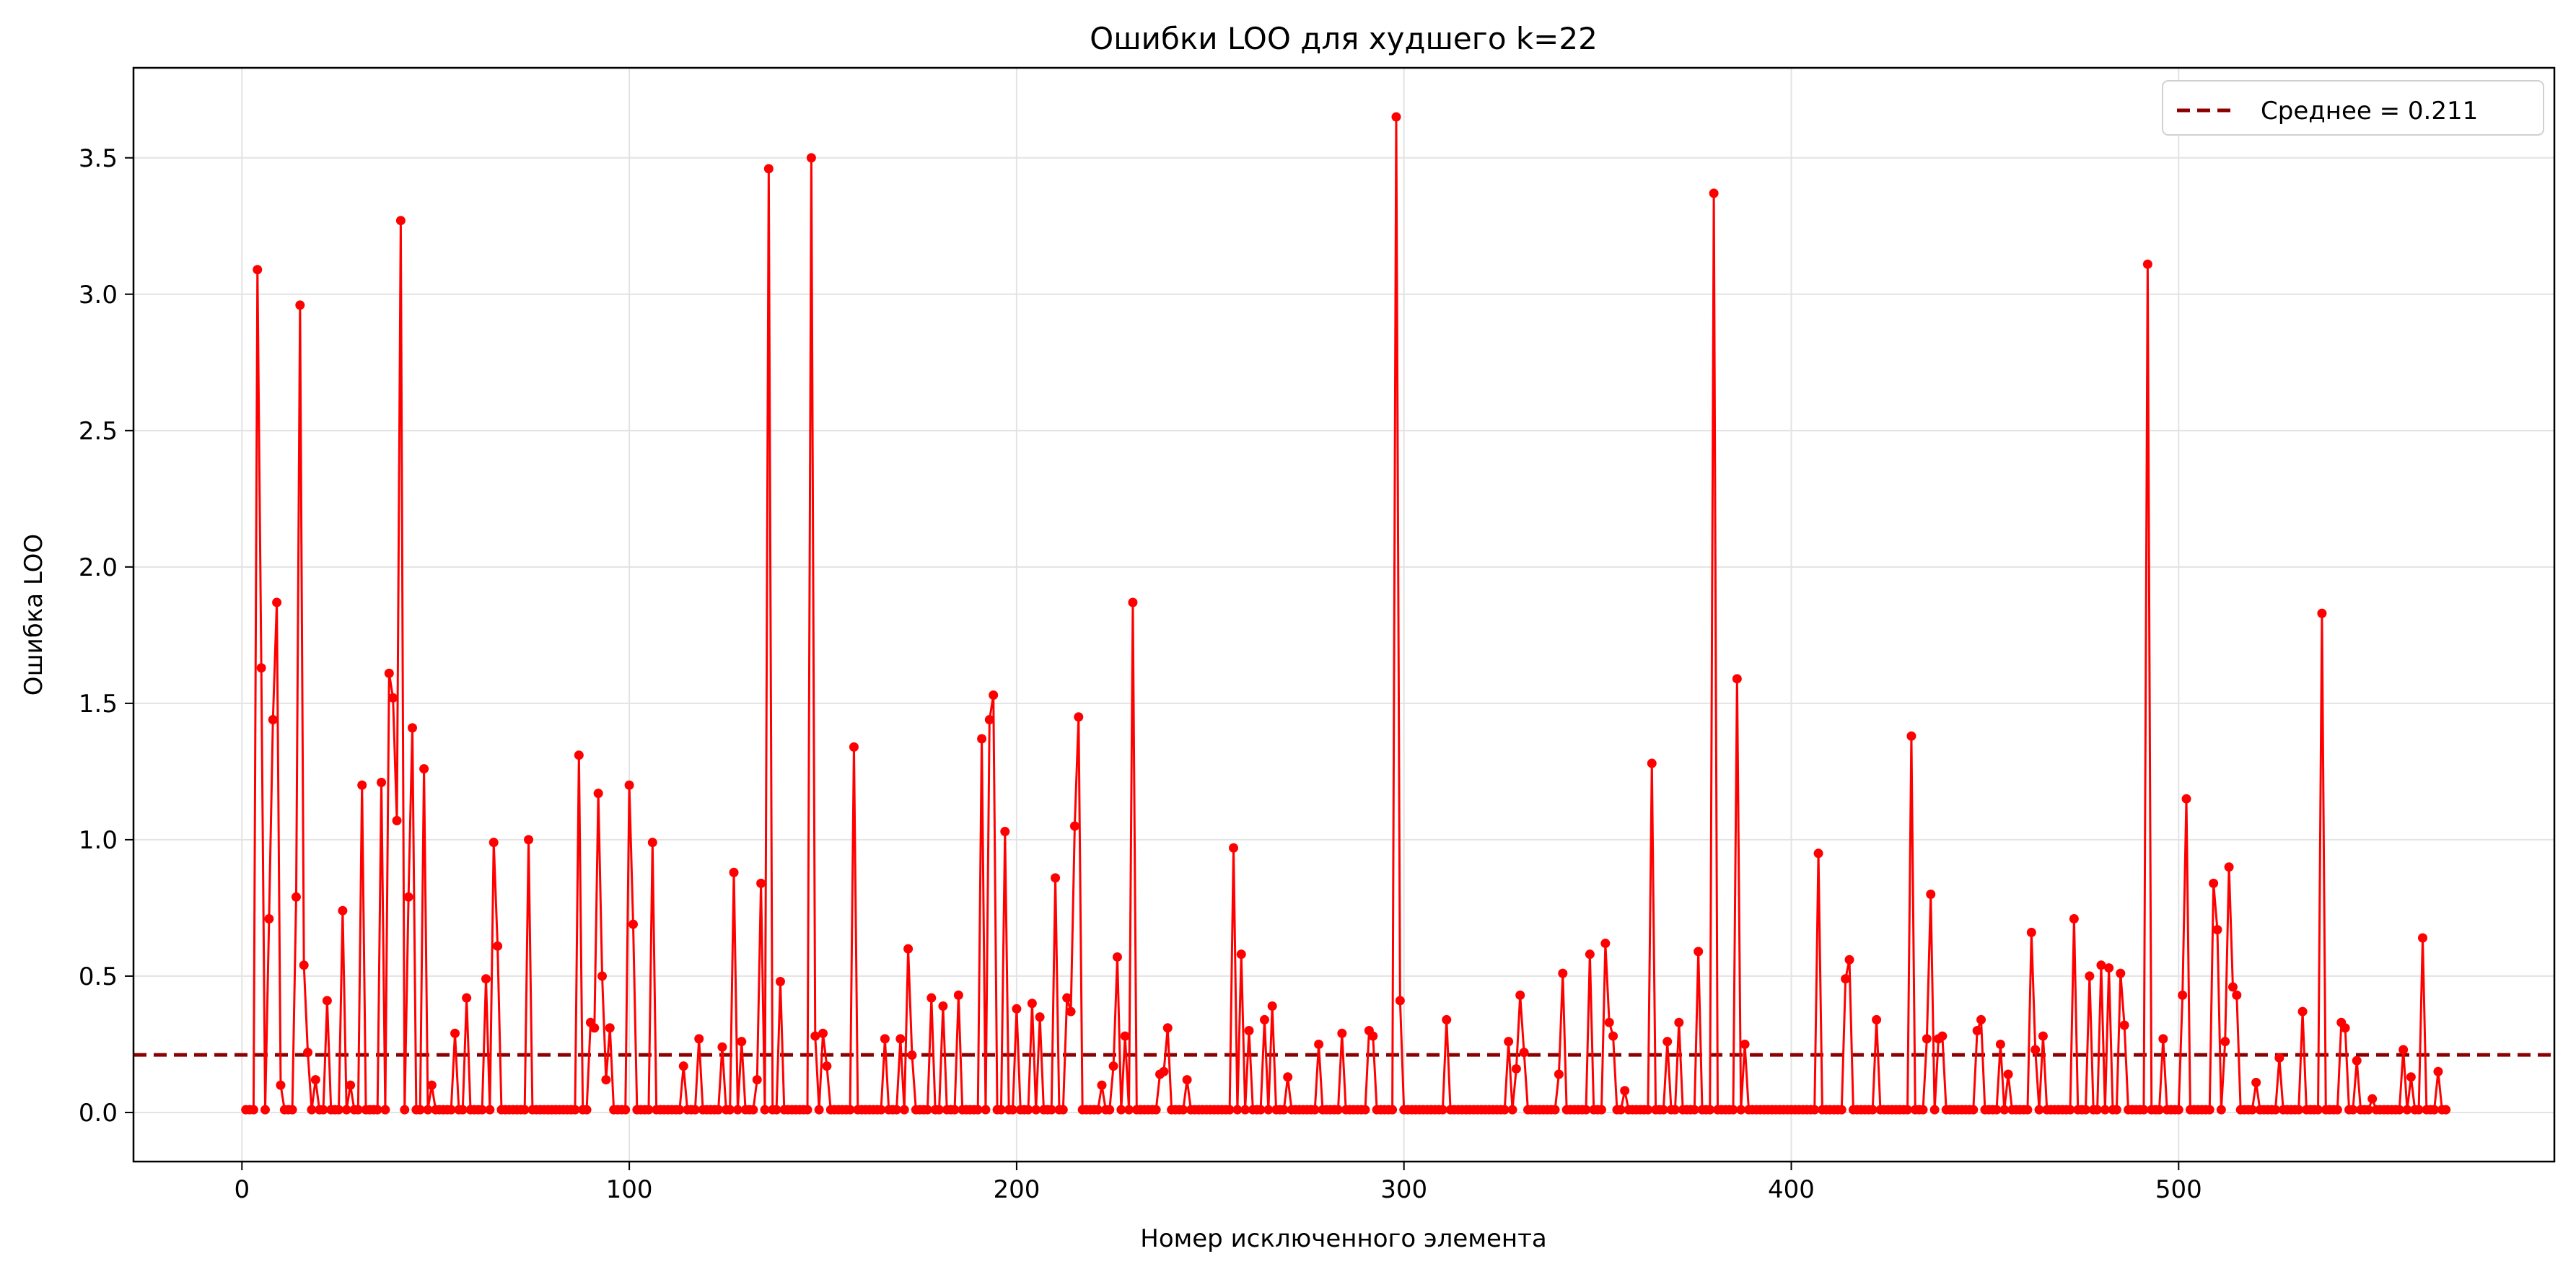 This screenshot has width=2576, height=1277. Describe the element at coordinates (33, 614) in the screenshot. I see `y-axis-label: Ошибка LOO` at that location.